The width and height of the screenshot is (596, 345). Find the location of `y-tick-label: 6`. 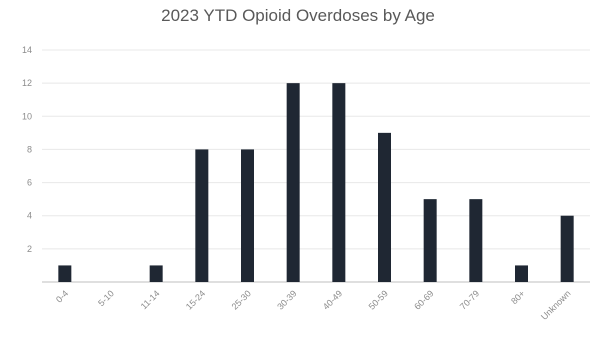

y-tick-label: 6 is located at coordinates (29, 183).